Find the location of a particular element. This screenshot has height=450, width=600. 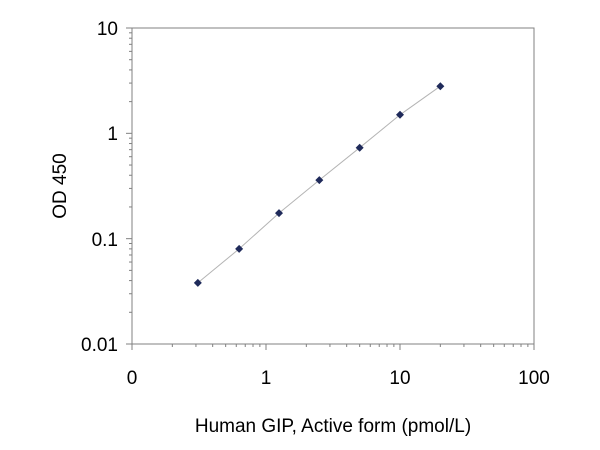

x-tick-label-100: 100 is located at coordinates (534, 378).